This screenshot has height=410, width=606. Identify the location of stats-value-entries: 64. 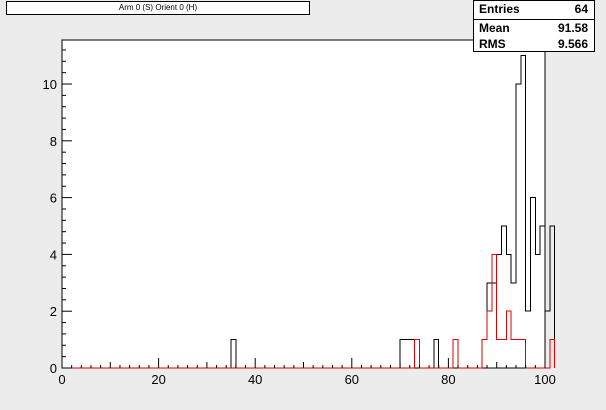
(581, 9).